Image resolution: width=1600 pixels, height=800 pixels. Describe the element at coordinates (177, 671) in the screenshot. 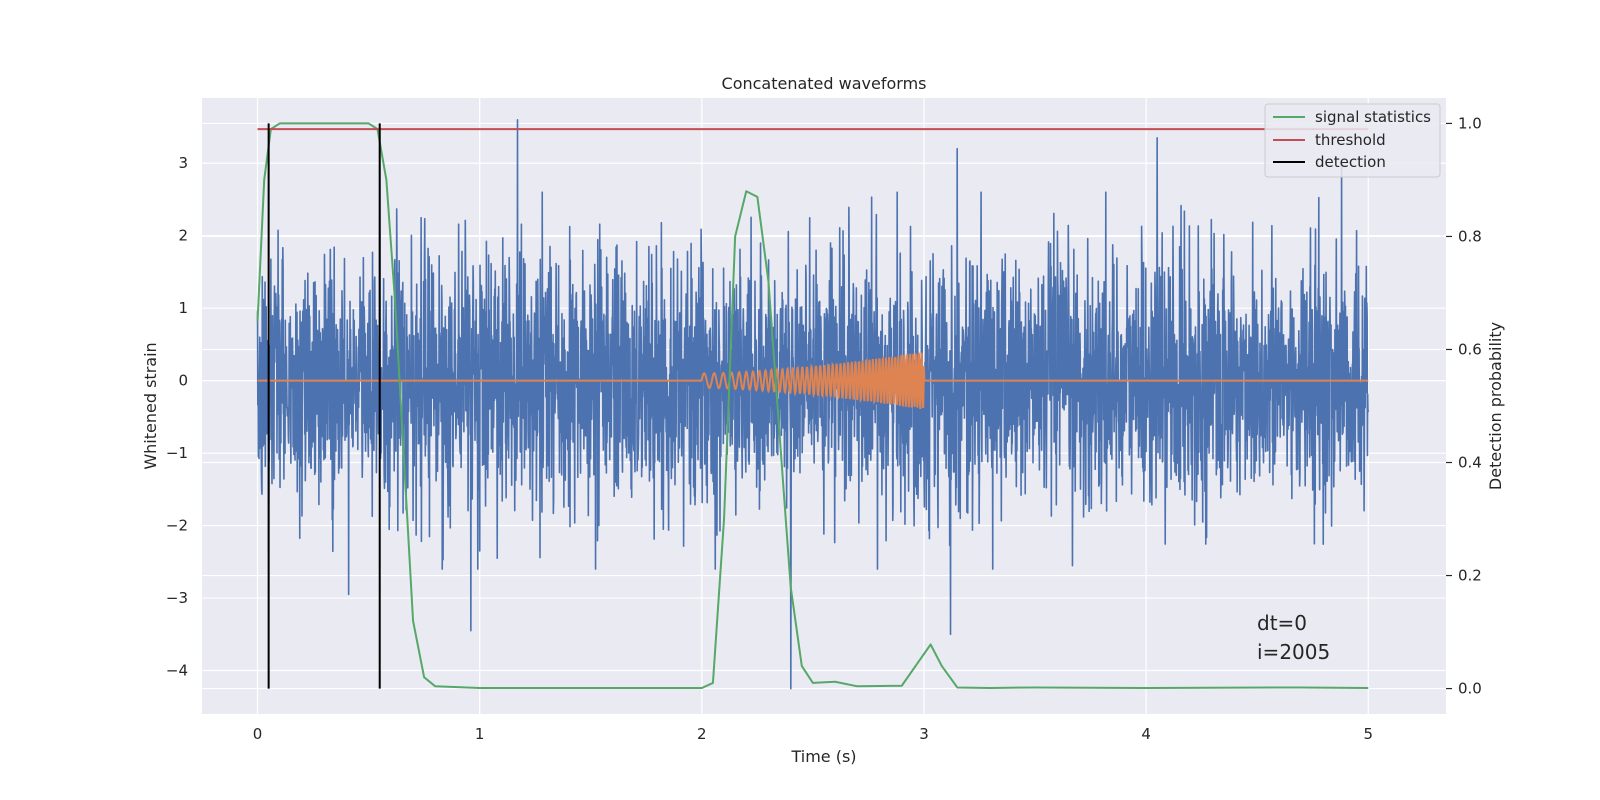

I see `y-tick-label: −4` at that location.